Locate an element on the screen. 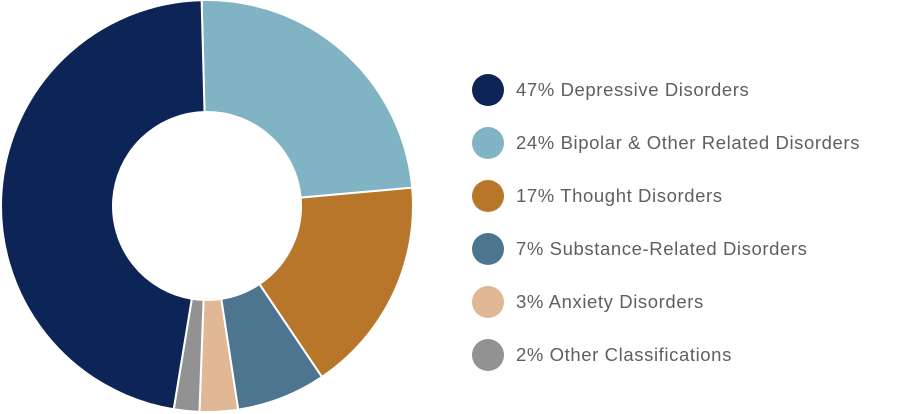 The image size is (900, 414). legend-label: 24% Bipolar & Other Related Disorders is located at coordinates (688, 142).